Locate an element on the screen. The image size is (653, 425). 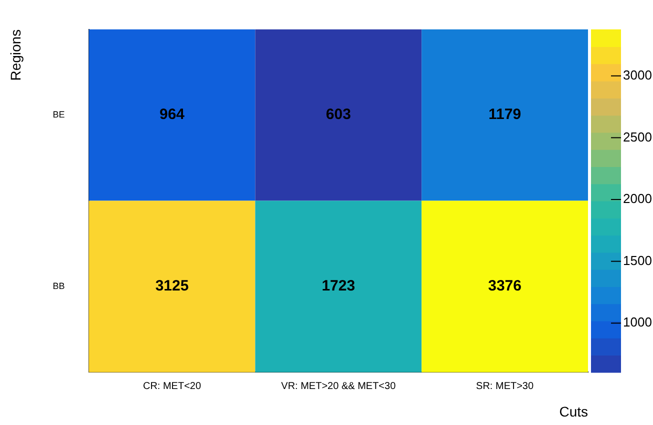
y-tick-label: BE is located at coordinates (58, 115).